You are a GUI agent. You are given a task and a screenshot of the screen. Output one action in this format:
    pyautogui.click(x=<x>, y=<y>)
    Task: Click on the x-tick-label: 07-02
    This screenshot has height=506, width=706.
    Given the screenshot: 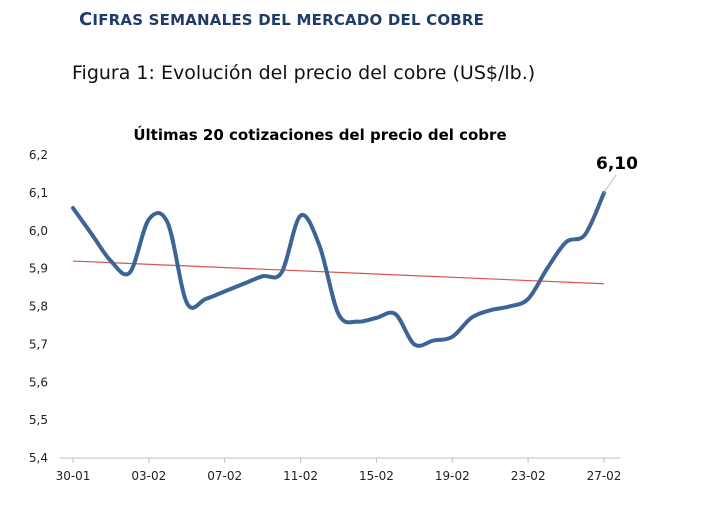 What is the action you would take?
    pyautogui.click(x=224, y=476)
    